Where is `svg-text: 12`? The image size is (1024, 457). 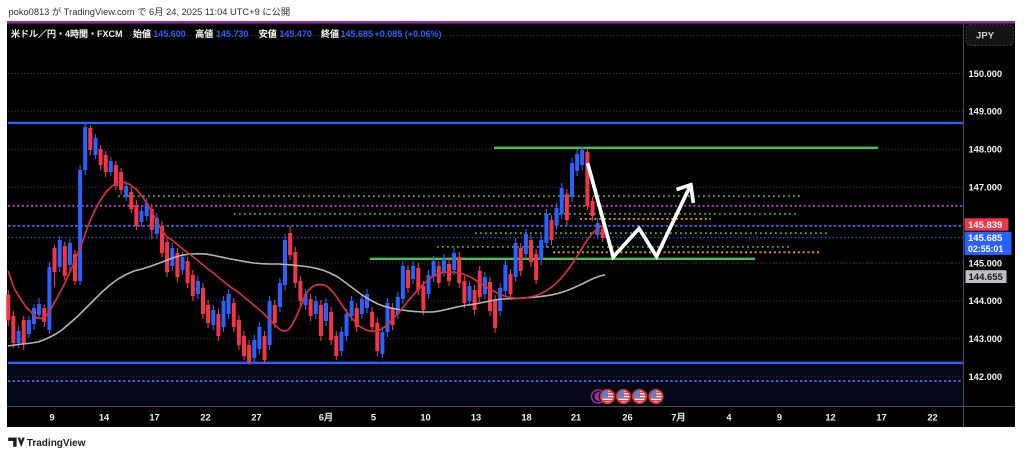
svg-text: 12 is located at coordinates (830, 418).